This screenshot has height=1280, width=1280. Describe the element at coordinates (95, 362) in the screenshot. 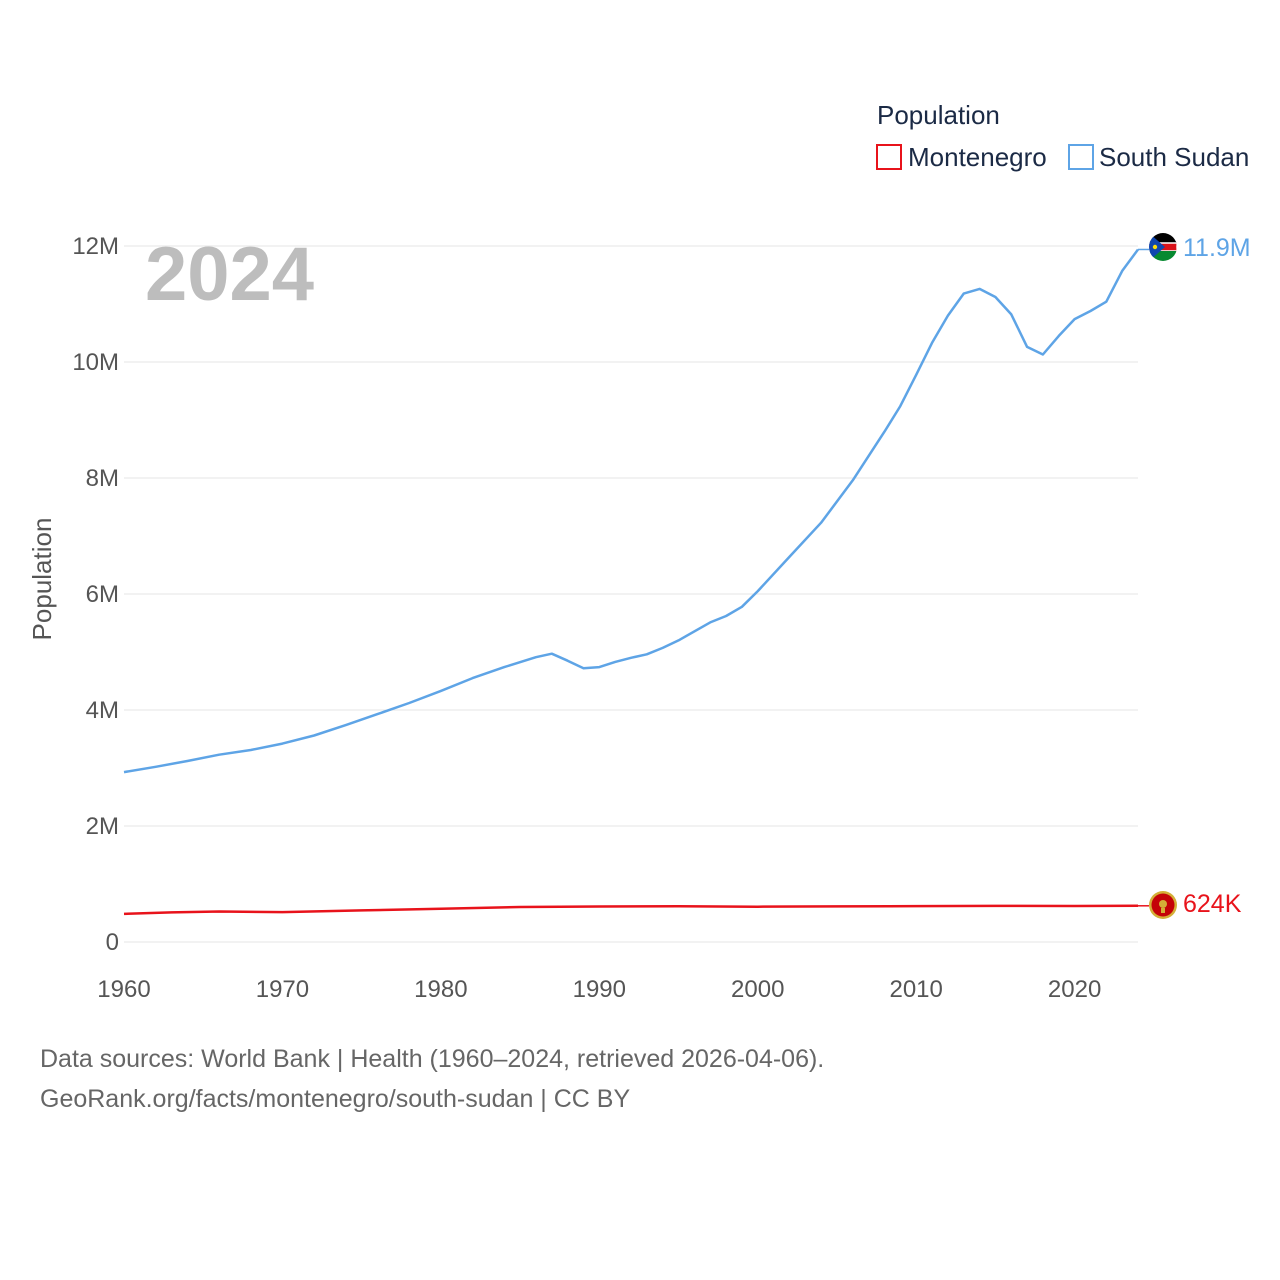

I see `y-tick-label: 10M` at that location.